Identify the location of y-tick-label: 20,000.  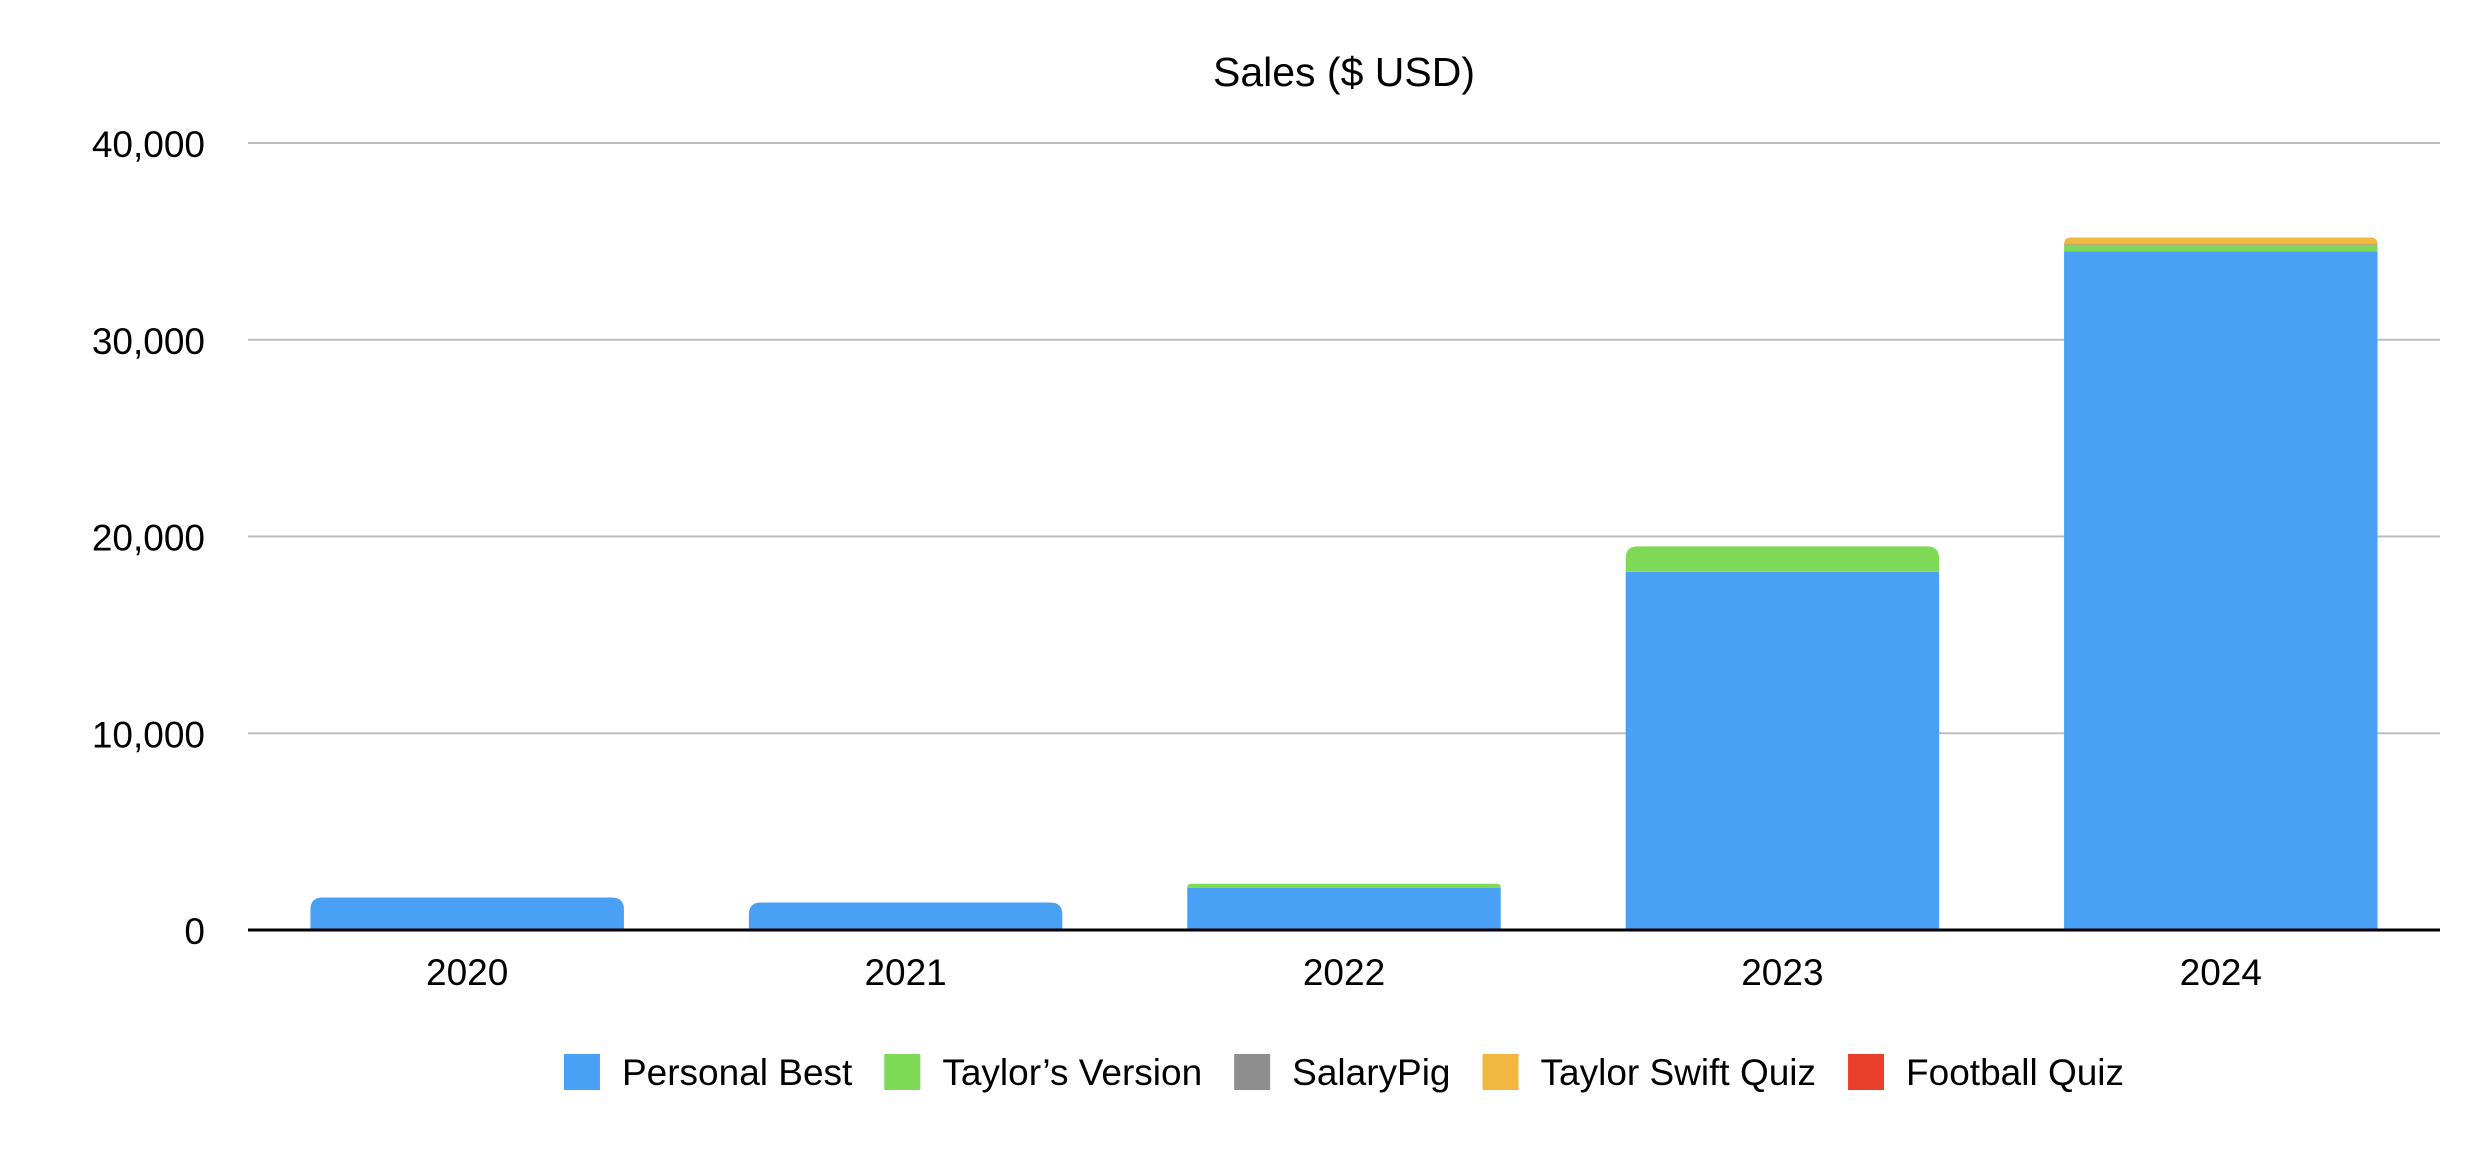
(148, 538).